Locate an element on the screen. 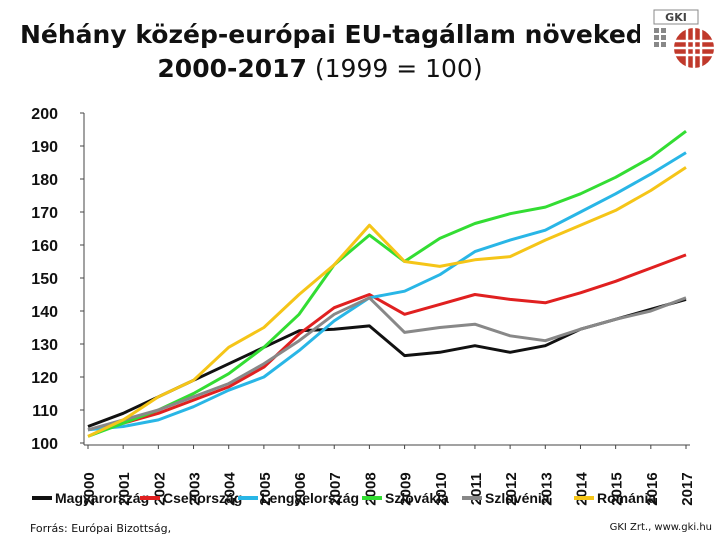 The image size is (720, 540). gki-logo: GKI is located at coordinates (683, 38).